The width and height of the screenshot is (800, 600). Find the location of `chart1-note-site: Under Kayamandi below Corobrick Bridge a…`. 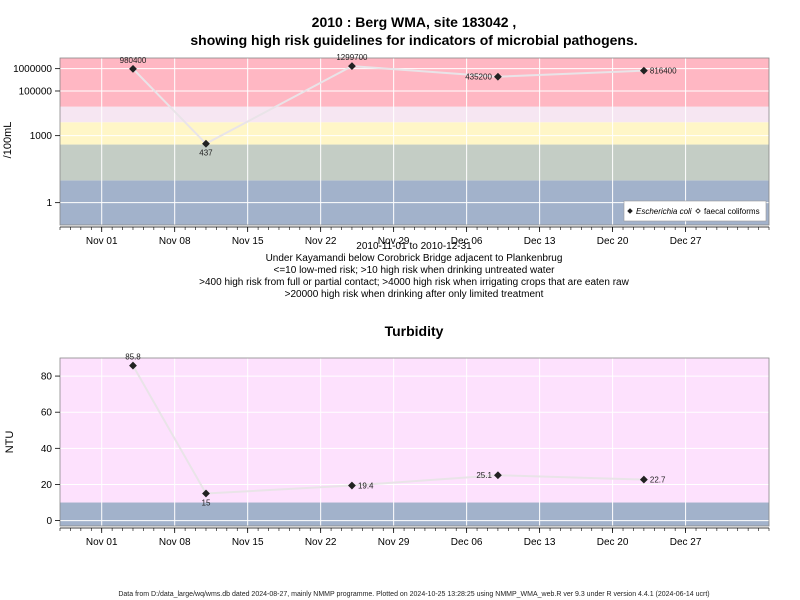

chart1-note-site: Under Kayamandi below Corobrick Bridge a… is located at coordinates (414, 258).